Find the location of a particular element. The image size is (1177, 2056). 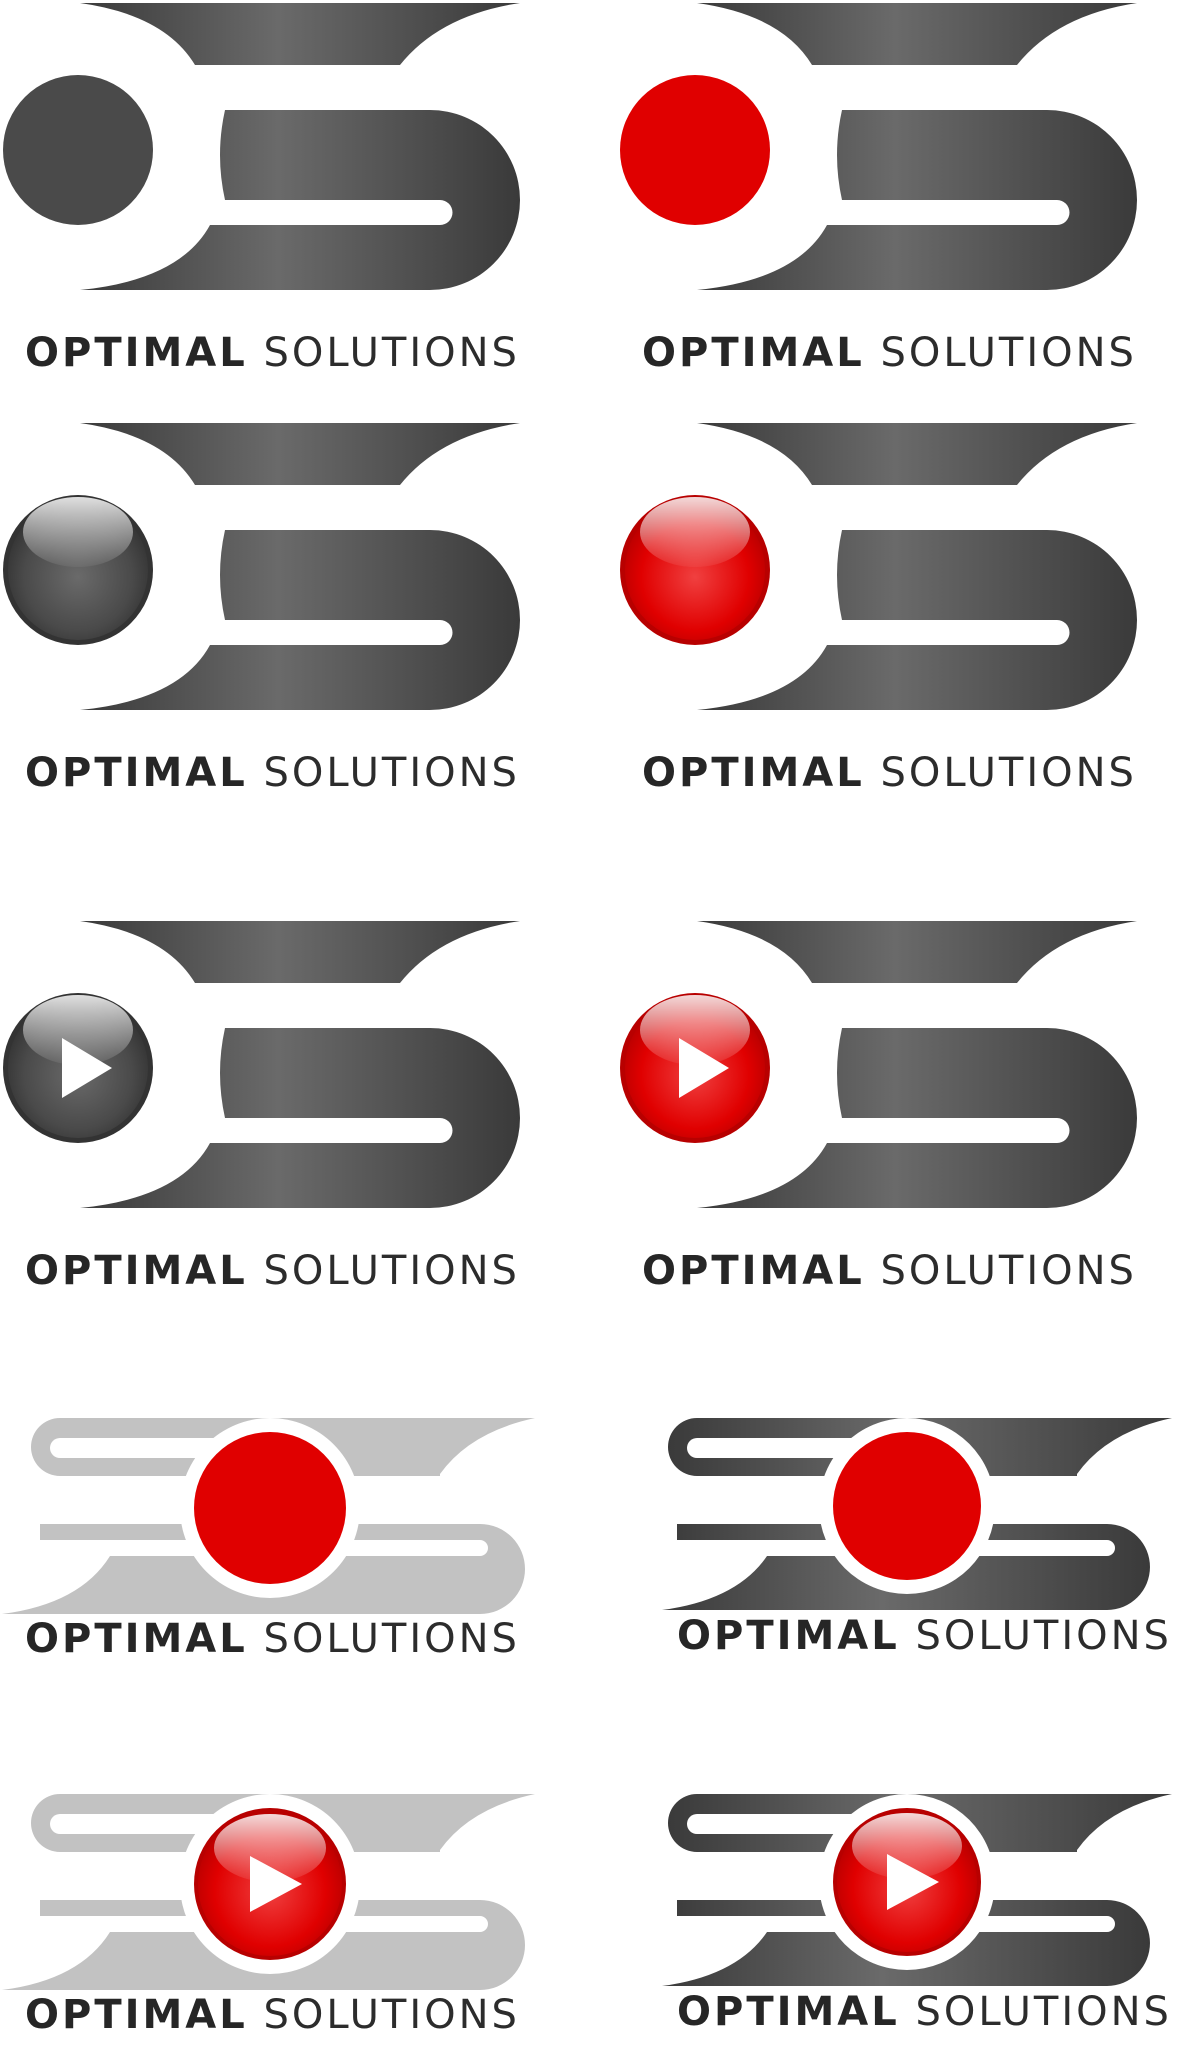

logo-os-flat-gray: OPTIMAL SOLUTIONS is located at coordinates (280, 200).